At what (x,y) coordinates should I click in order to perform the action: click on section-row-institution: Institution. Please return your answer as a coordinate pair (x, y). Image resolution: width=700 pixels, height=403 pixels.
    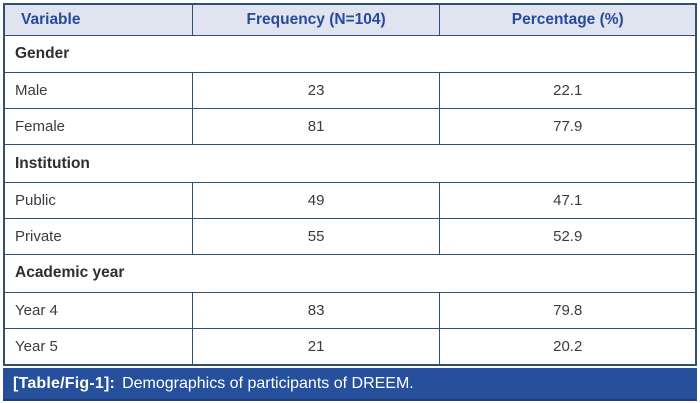
    Looking at the image, I should click on (350, 164).